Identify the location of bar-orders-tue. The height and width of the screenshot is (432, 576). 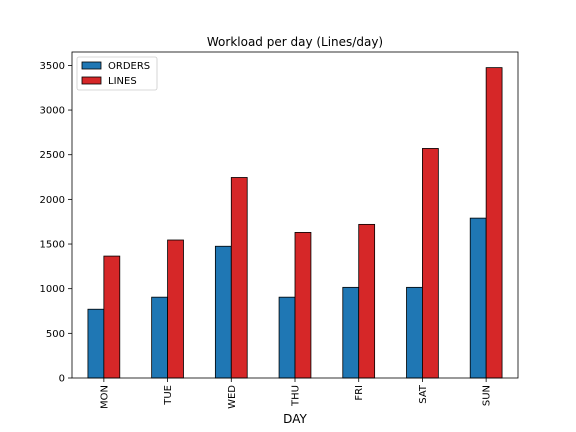
(159, 337).